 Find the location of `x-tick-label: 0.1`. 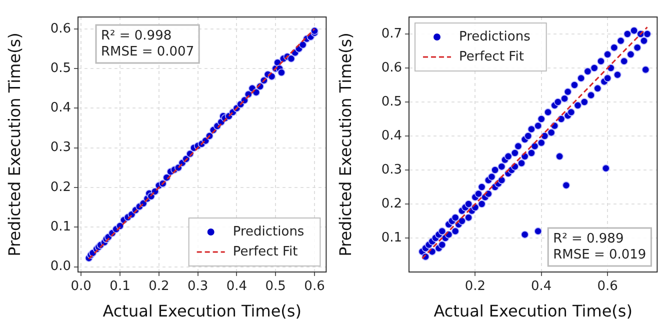

x-tick-label: 0.1 is located at coordinates (120, 286).